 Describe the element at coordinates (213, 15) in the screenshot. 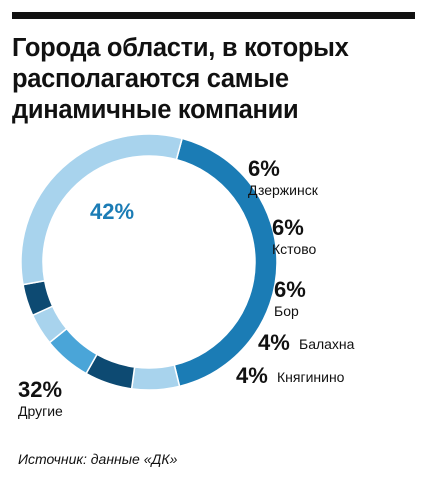

I see `top-rule` at that location.